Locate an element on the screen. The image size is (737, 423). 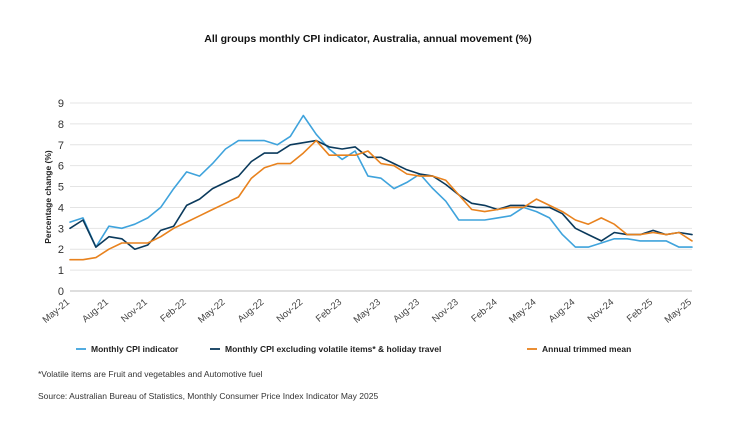
y-tick-label: 0 is located at coordinates (61, 292).